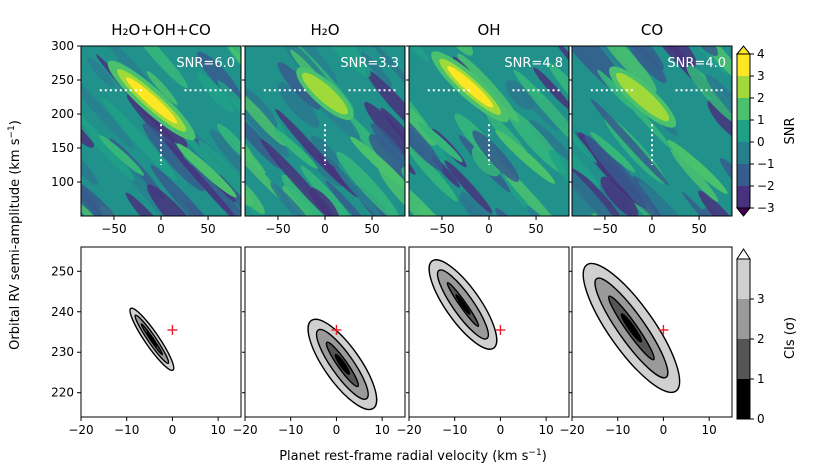 The image size is (830, 467). I want to click on snr-colorbar-tick-label: 2, so click(761, 98).